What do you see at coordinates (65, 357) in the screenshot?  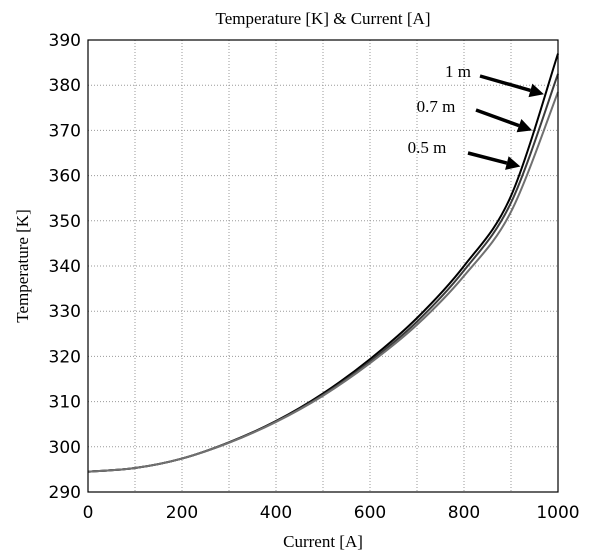 I see `y-tick-label: 320` at bounding box center [65, 357].